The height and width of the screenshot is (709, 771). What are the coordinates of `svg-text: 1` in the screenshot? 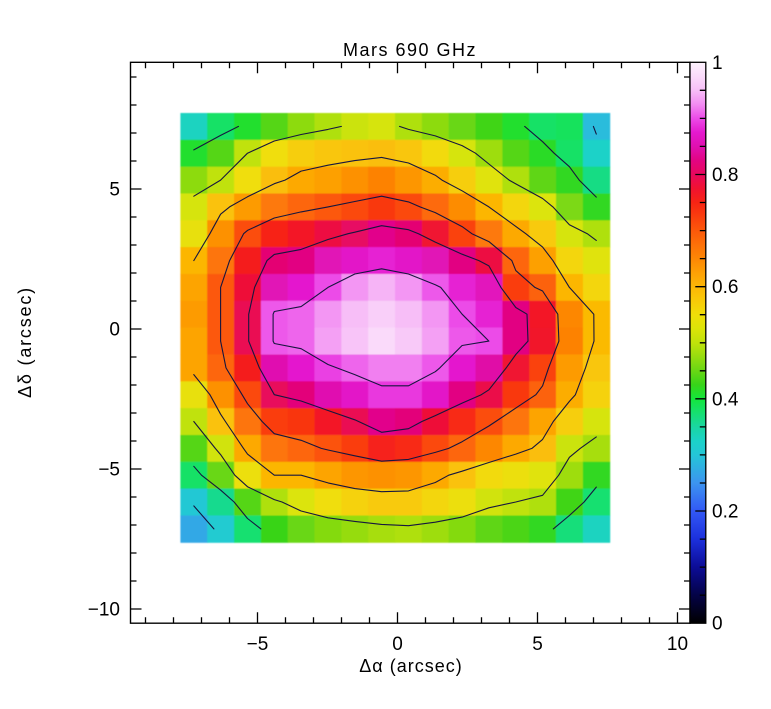 It's located at (717, 63).